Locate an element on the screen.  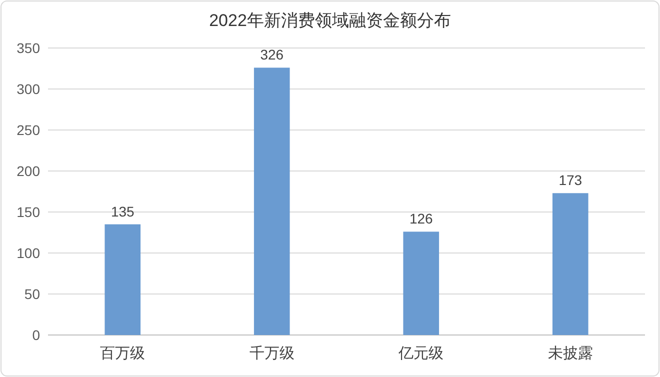
y-tick-label: 50 is located at coordinates (32, 294).